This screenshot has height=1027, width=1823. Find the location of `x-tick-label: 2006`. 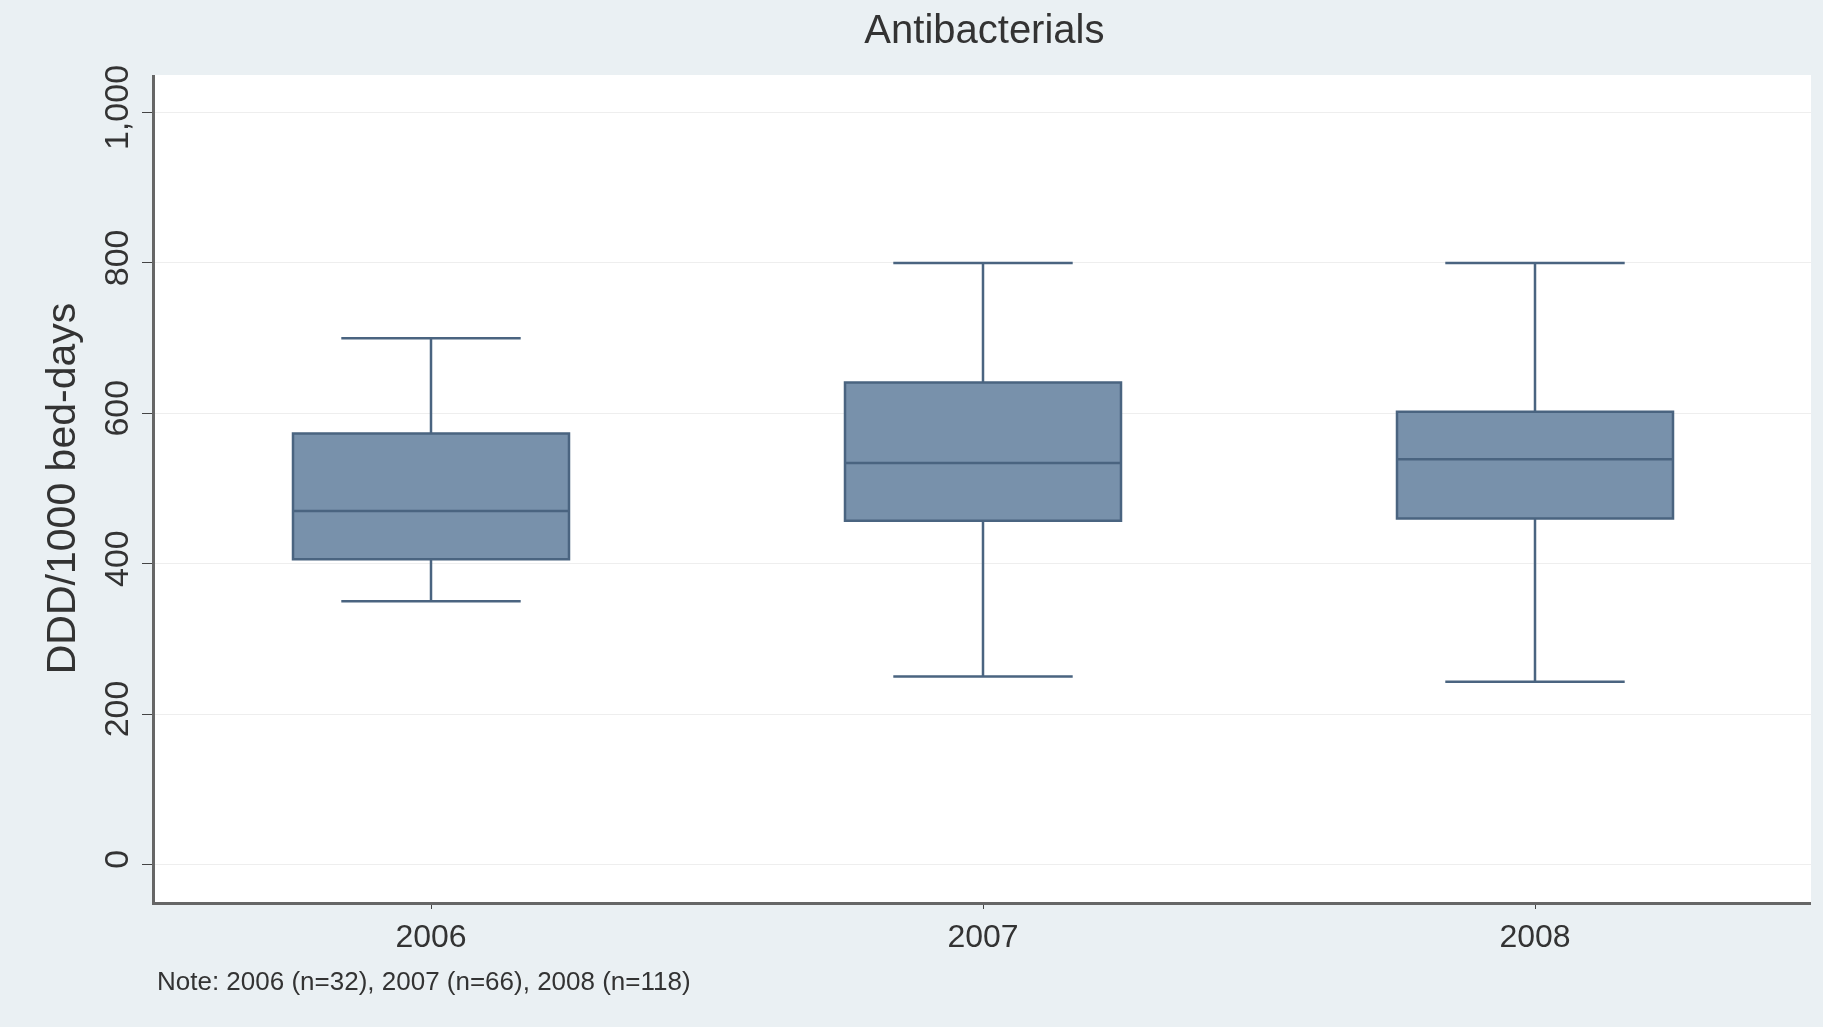

x-tick-label: 2006 is located at coordinates (431, 936).